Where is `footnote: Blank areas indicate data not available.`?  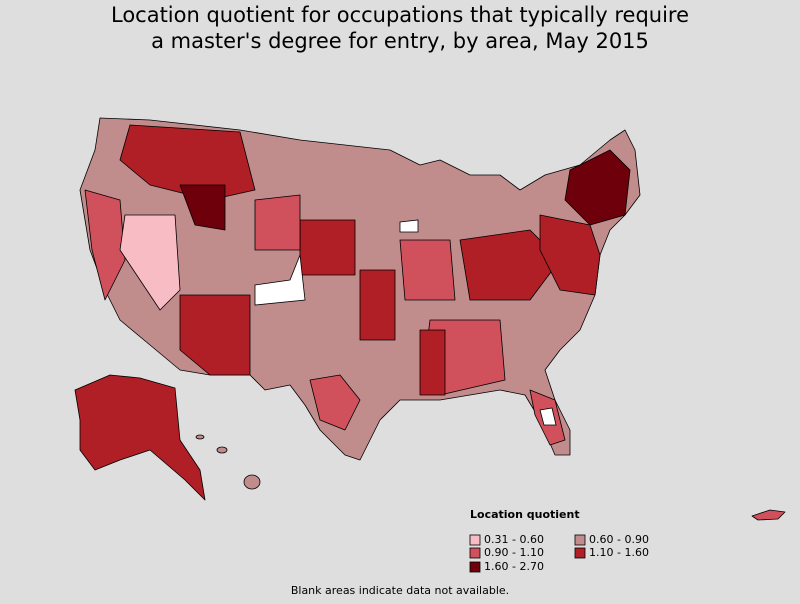
footnote: Blank areas indicate data not available. is located at coordinates (400, 590).